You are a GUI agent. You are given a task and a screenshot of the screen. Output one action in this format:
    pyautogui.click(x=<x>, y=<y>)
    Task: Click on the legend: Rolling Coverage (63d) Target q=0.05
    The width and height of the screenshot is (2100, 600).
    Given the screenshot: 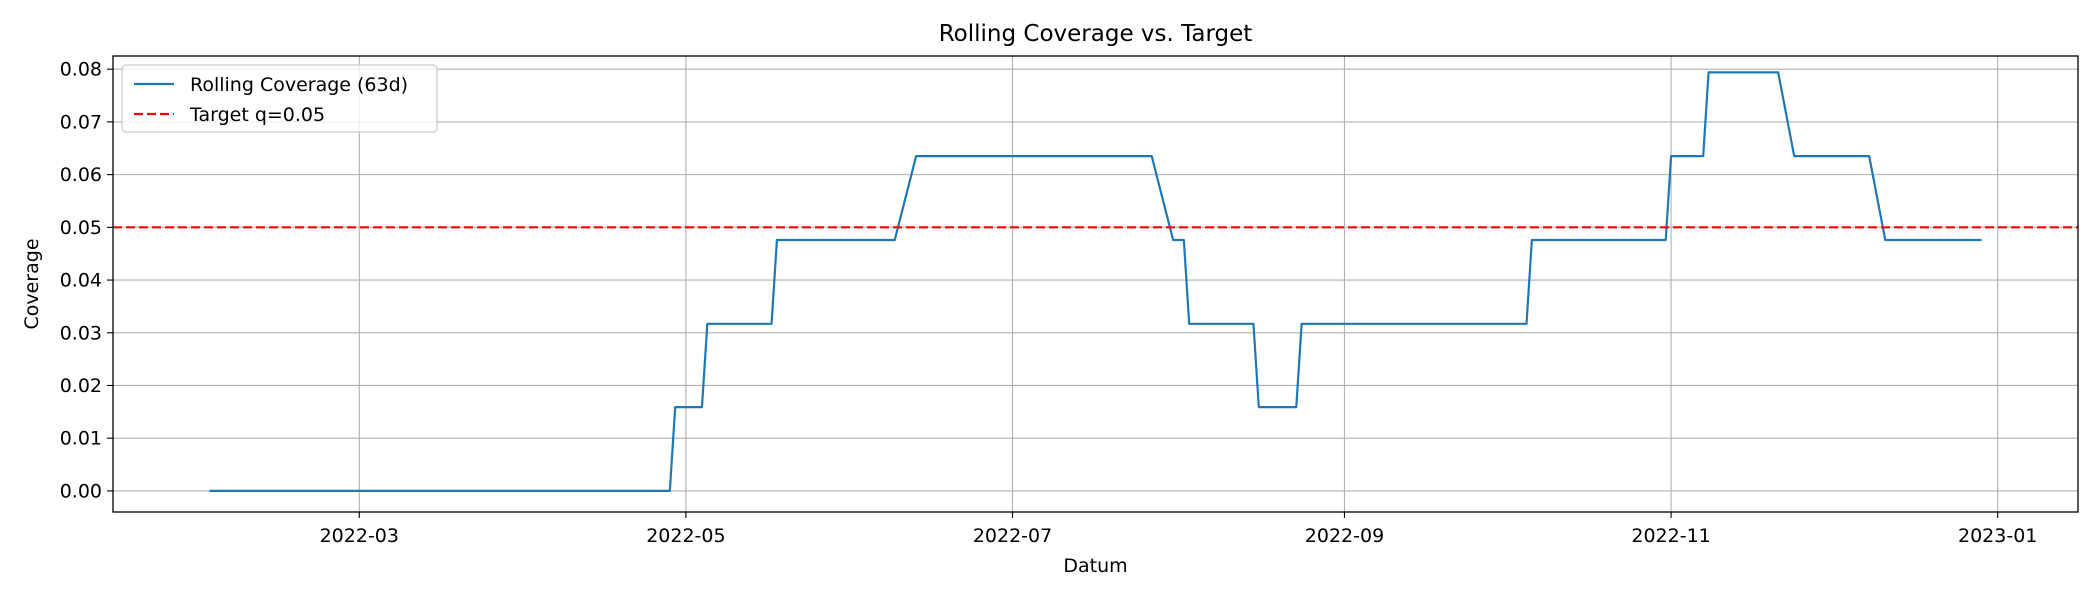 What is the action you would take?
    pyautogui.click(x=279, y=98)
    